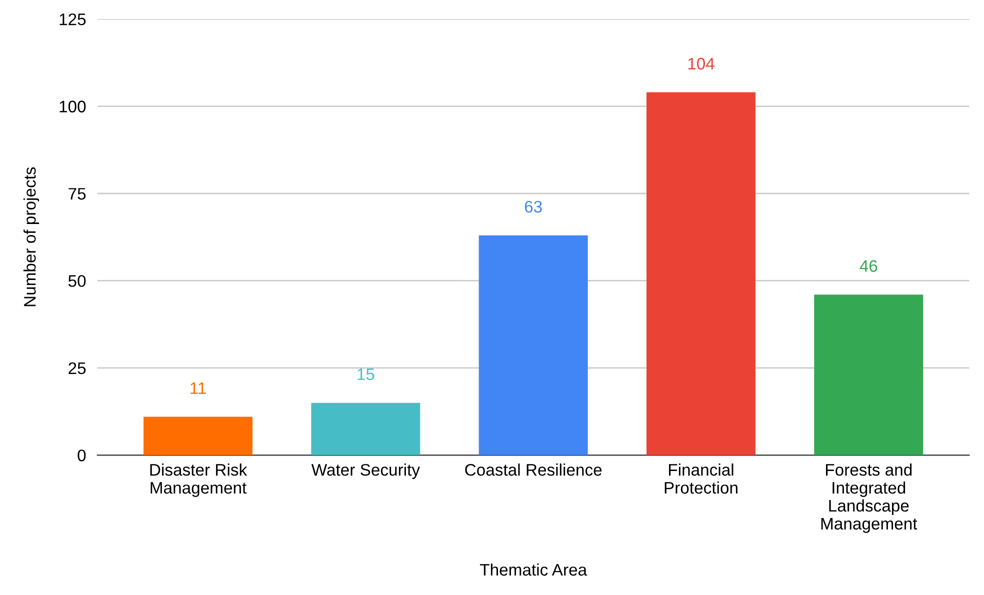 The width and height of the screenshot is (984, 595). I want to click on data-label: 15, so click(366, 374).